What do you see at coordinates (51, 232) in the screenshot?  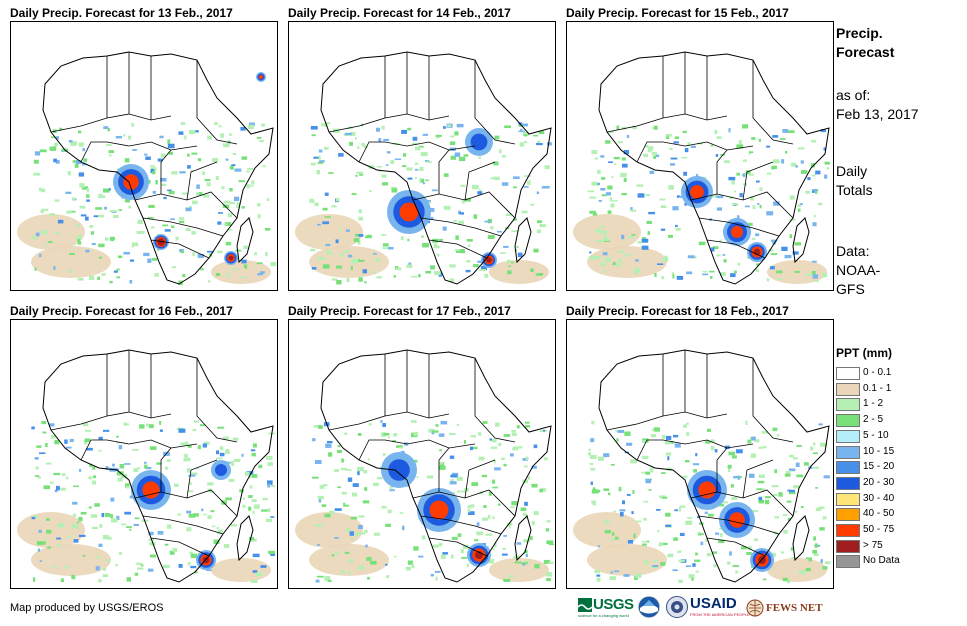 I see `dry-area` at bounding box center [51, 232].